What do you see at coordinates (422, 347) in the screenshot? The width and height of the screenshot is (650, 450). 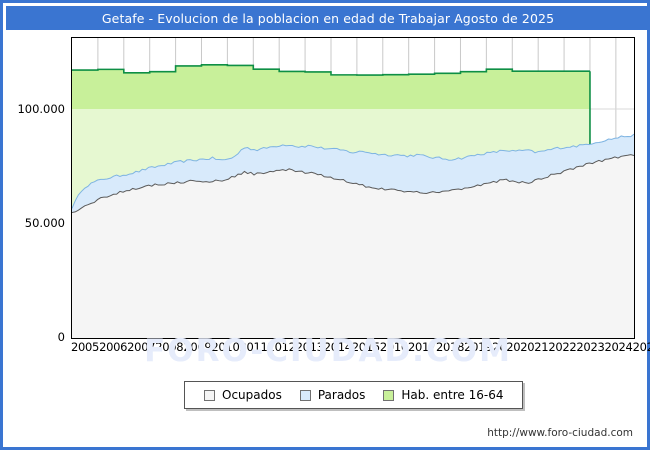 I see `x-tick-label-2017: 2017` at bounding box center [422, 347].